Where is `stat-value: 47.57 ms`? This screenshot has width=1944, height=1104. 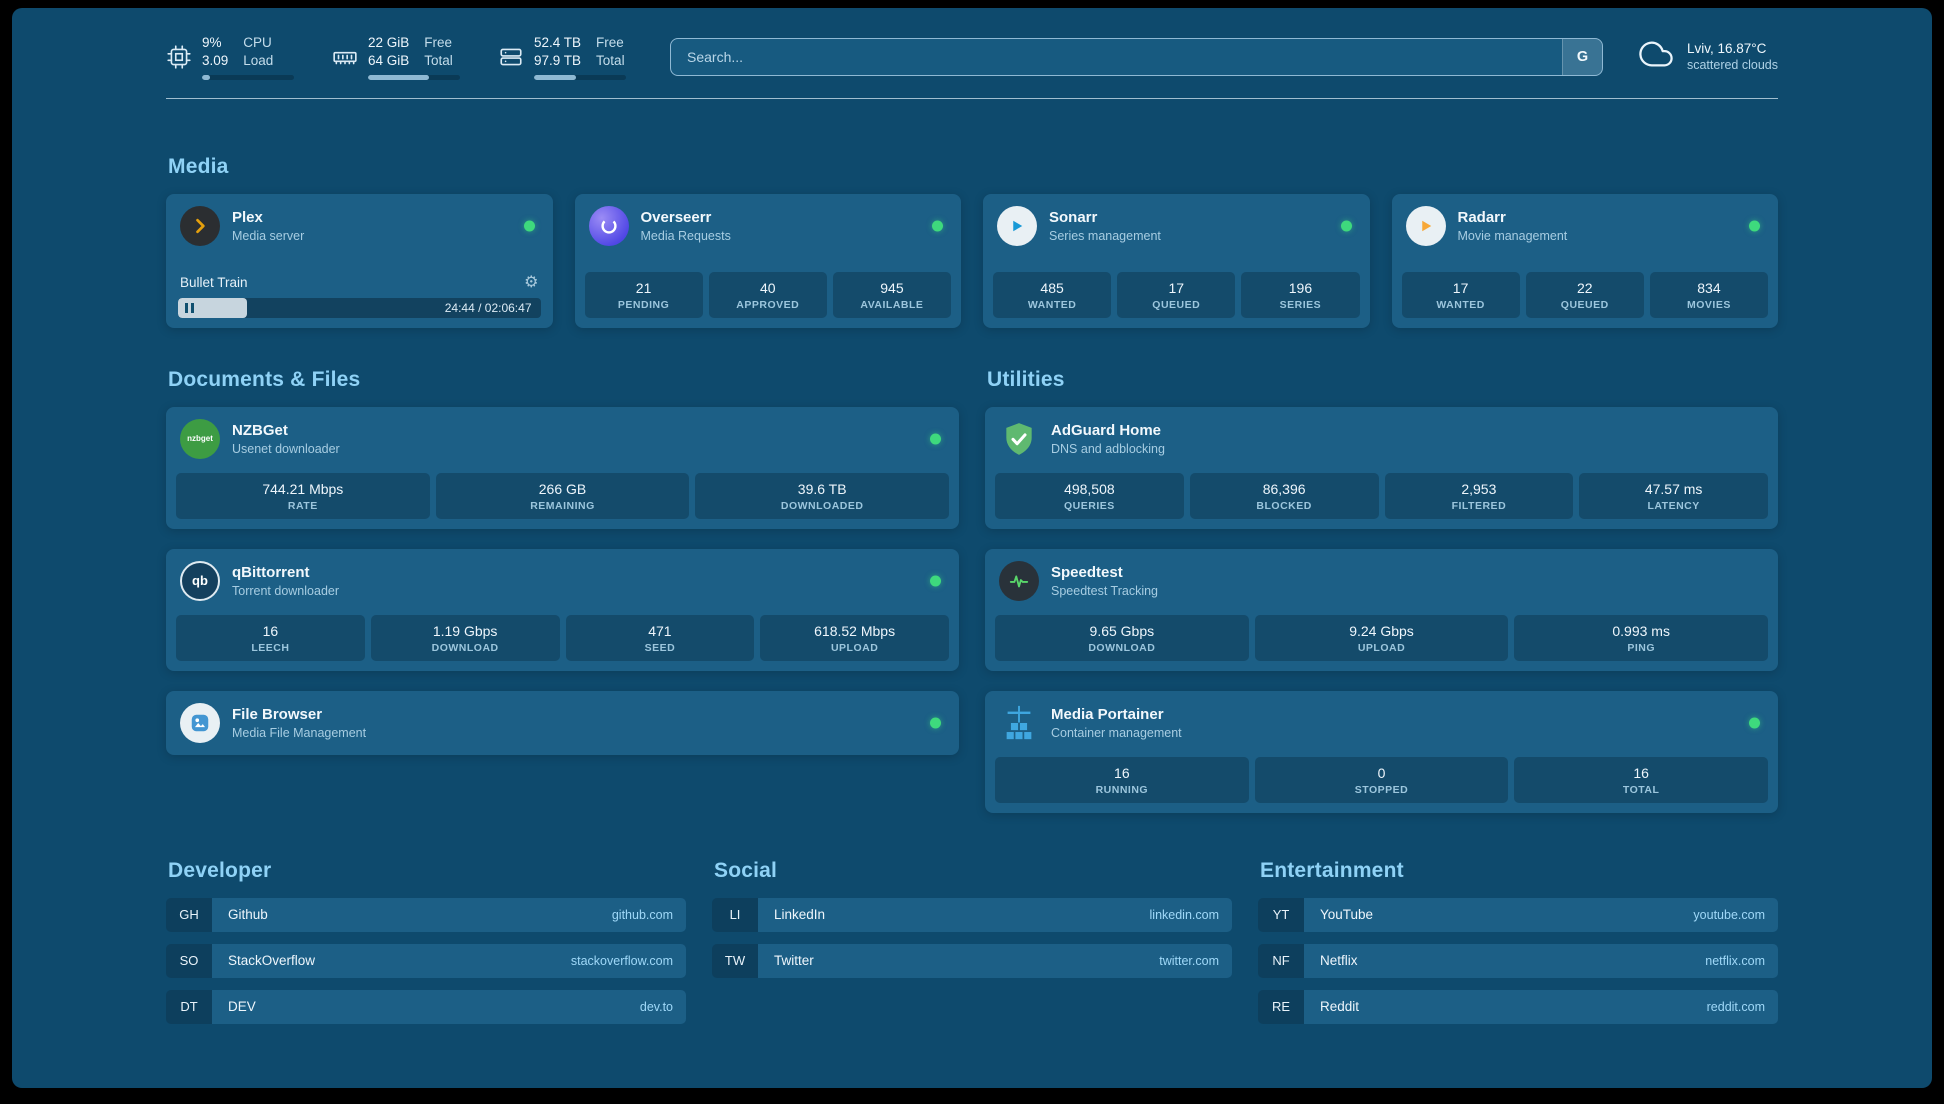
stat-value: 47.57 ms is located at coordinates (1673, 488).